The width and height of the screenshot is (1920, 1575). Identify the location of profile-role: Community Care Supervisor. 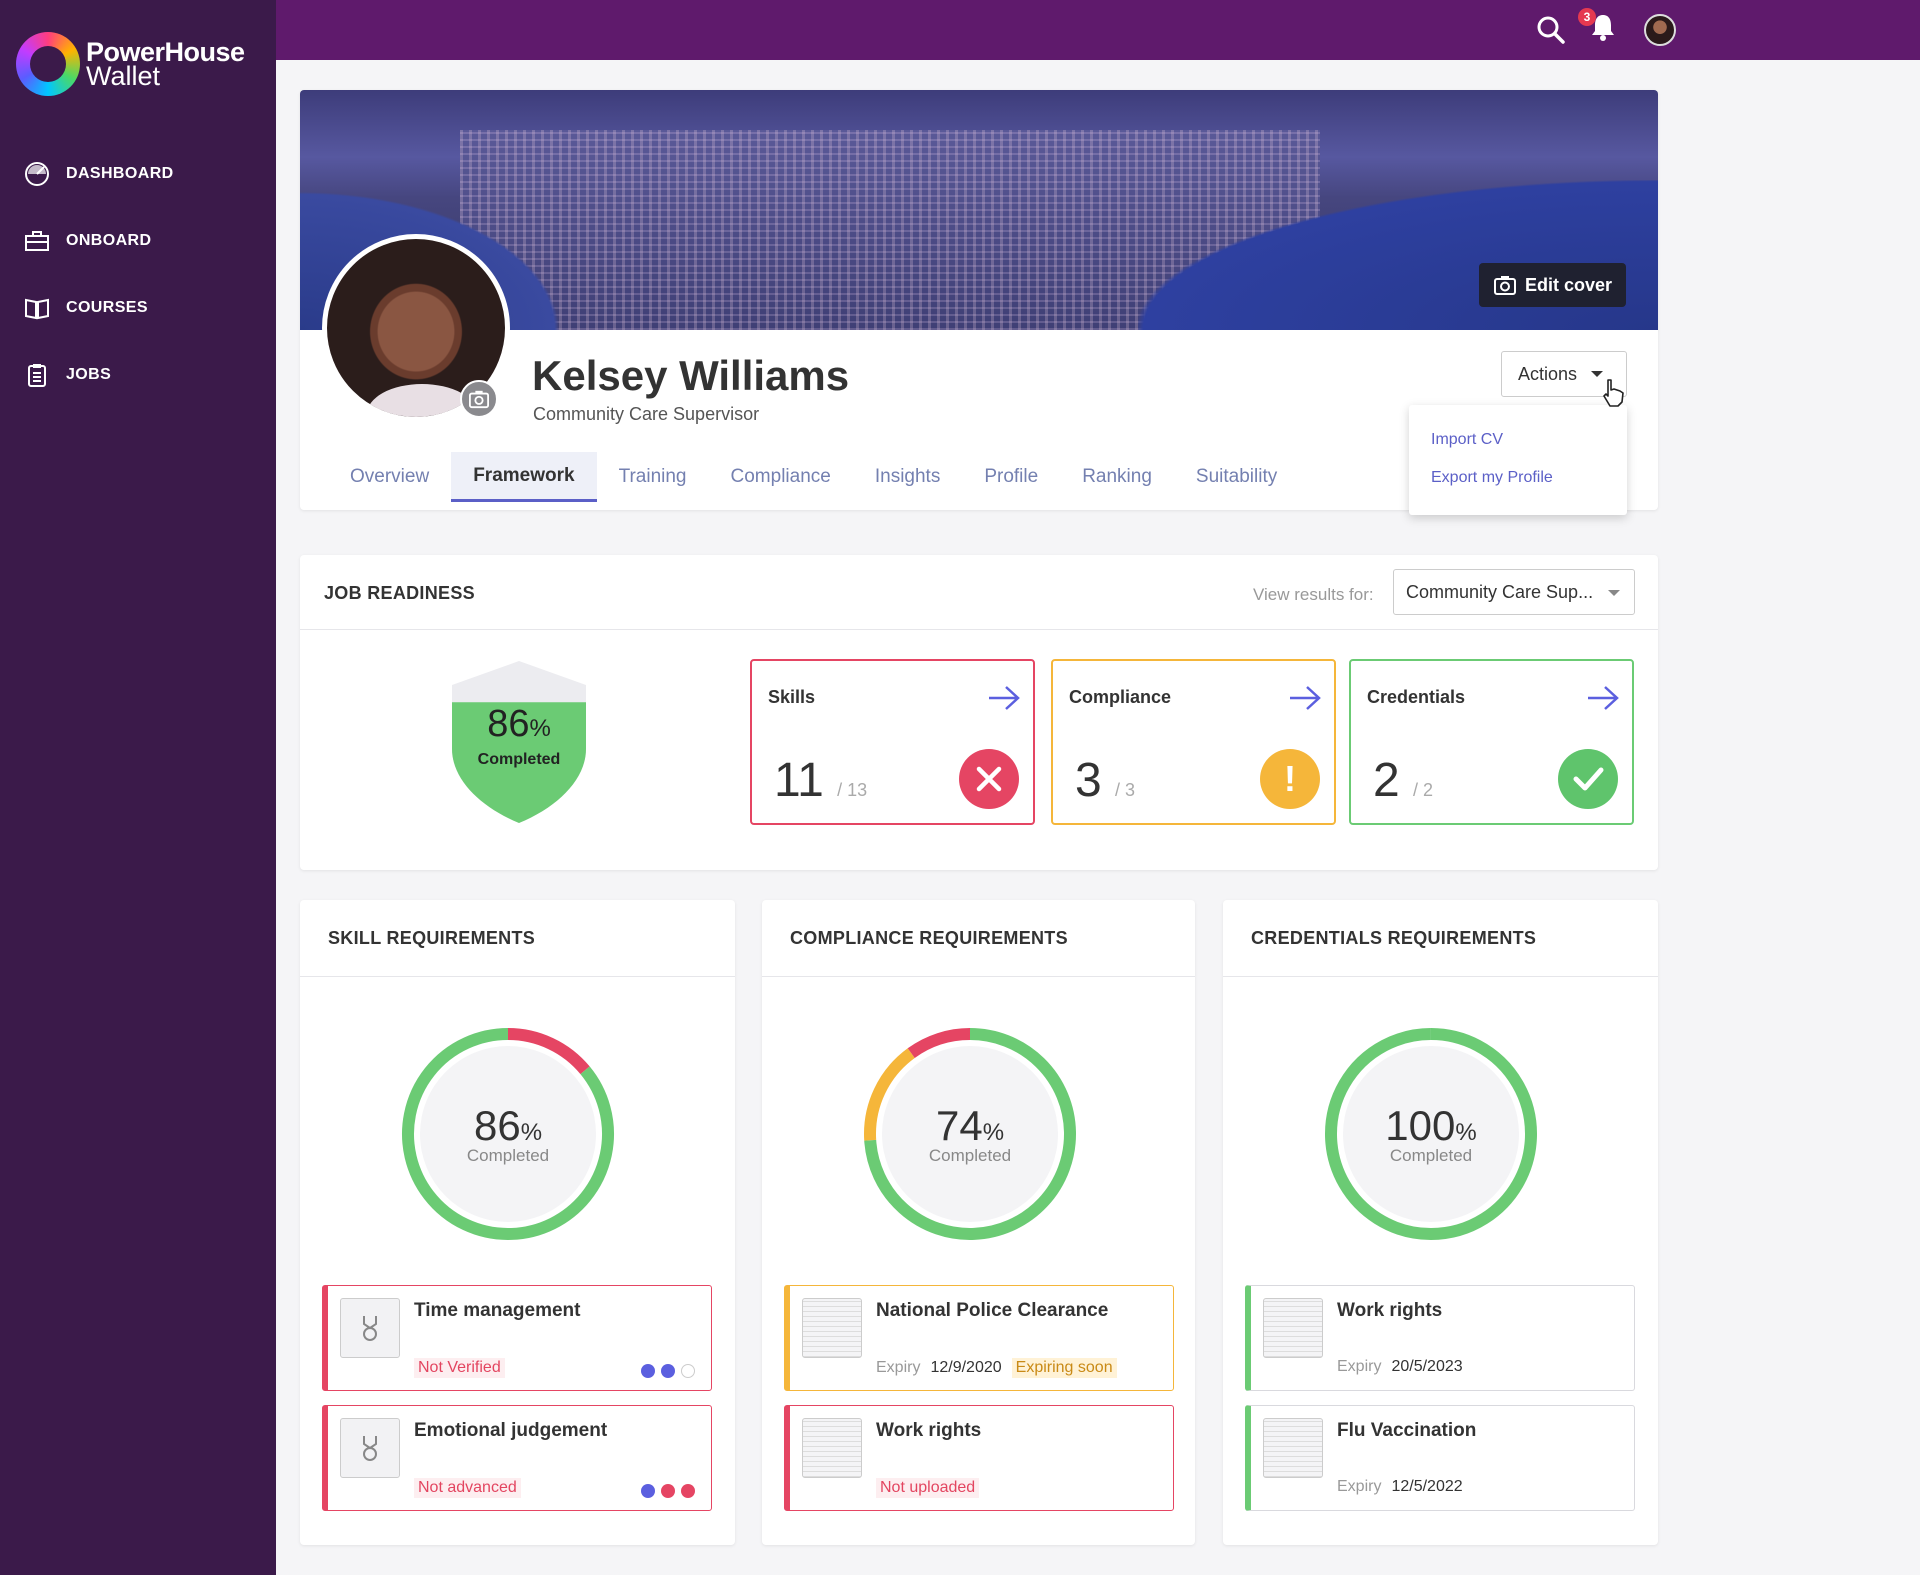
(646, 414).